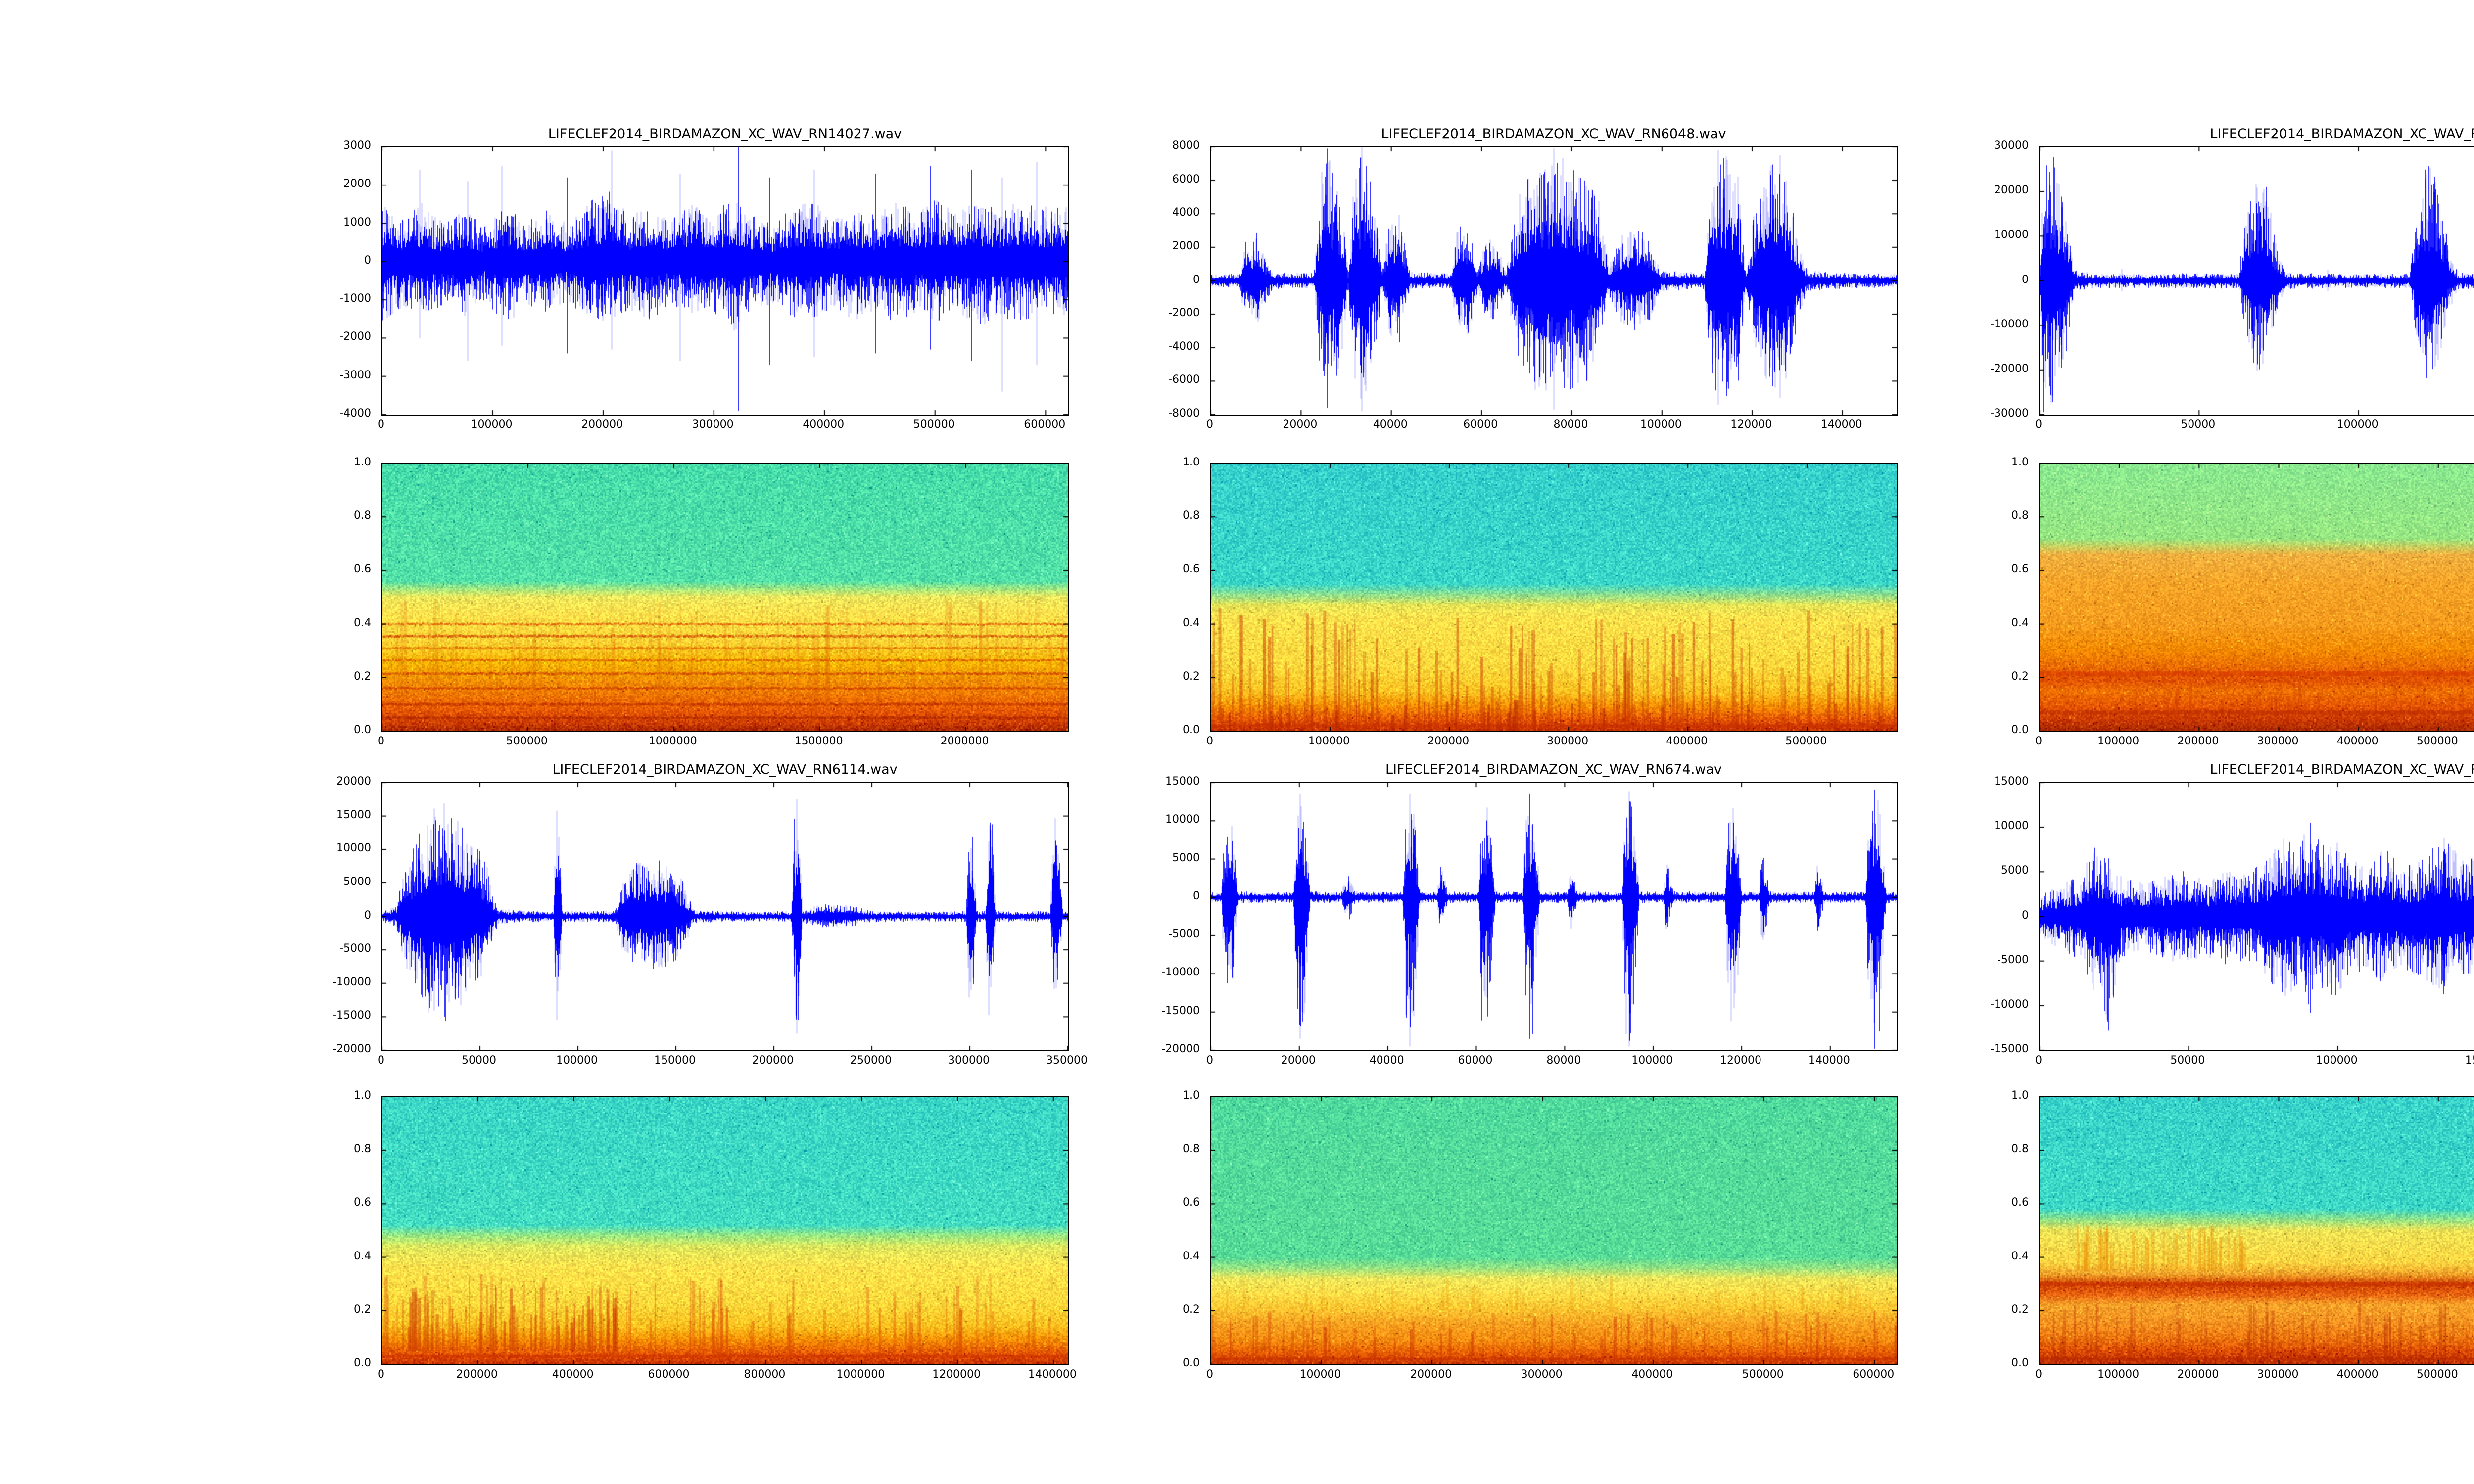 The image size is (2474, 1484). I want to click on y-tick-label: 6000, so click(1186, 179).